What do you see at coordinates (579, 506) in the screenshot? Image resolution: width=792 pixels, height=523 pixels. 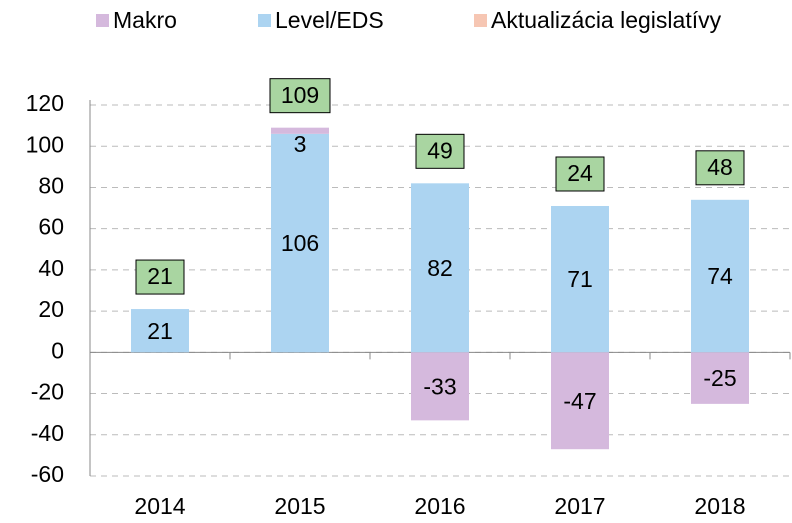 I see `x-tick-label: 2017` at bounding box center [579, 506].